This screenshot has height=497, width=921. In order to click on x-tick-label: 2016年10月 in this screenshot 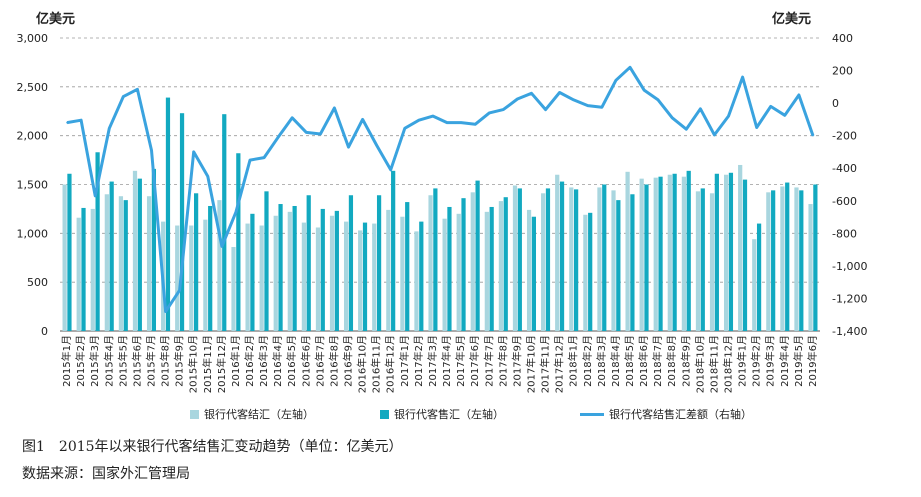, I will do `click(362, 364)`.